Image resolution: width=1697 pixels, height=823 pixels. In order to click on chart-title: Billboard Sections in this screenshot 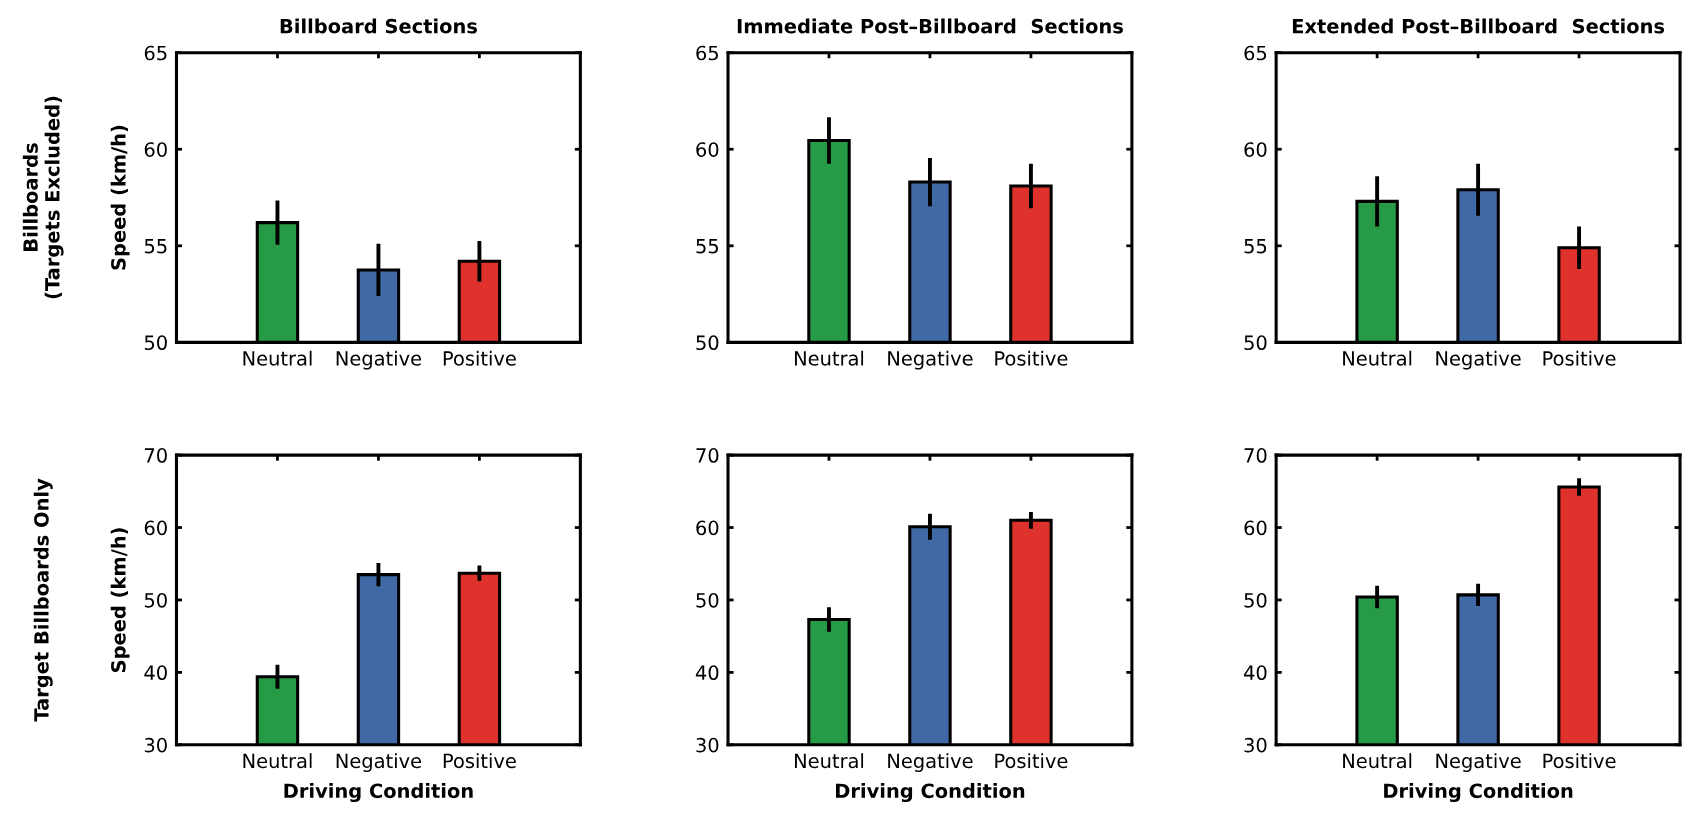, I will do `click(378, 26)`.